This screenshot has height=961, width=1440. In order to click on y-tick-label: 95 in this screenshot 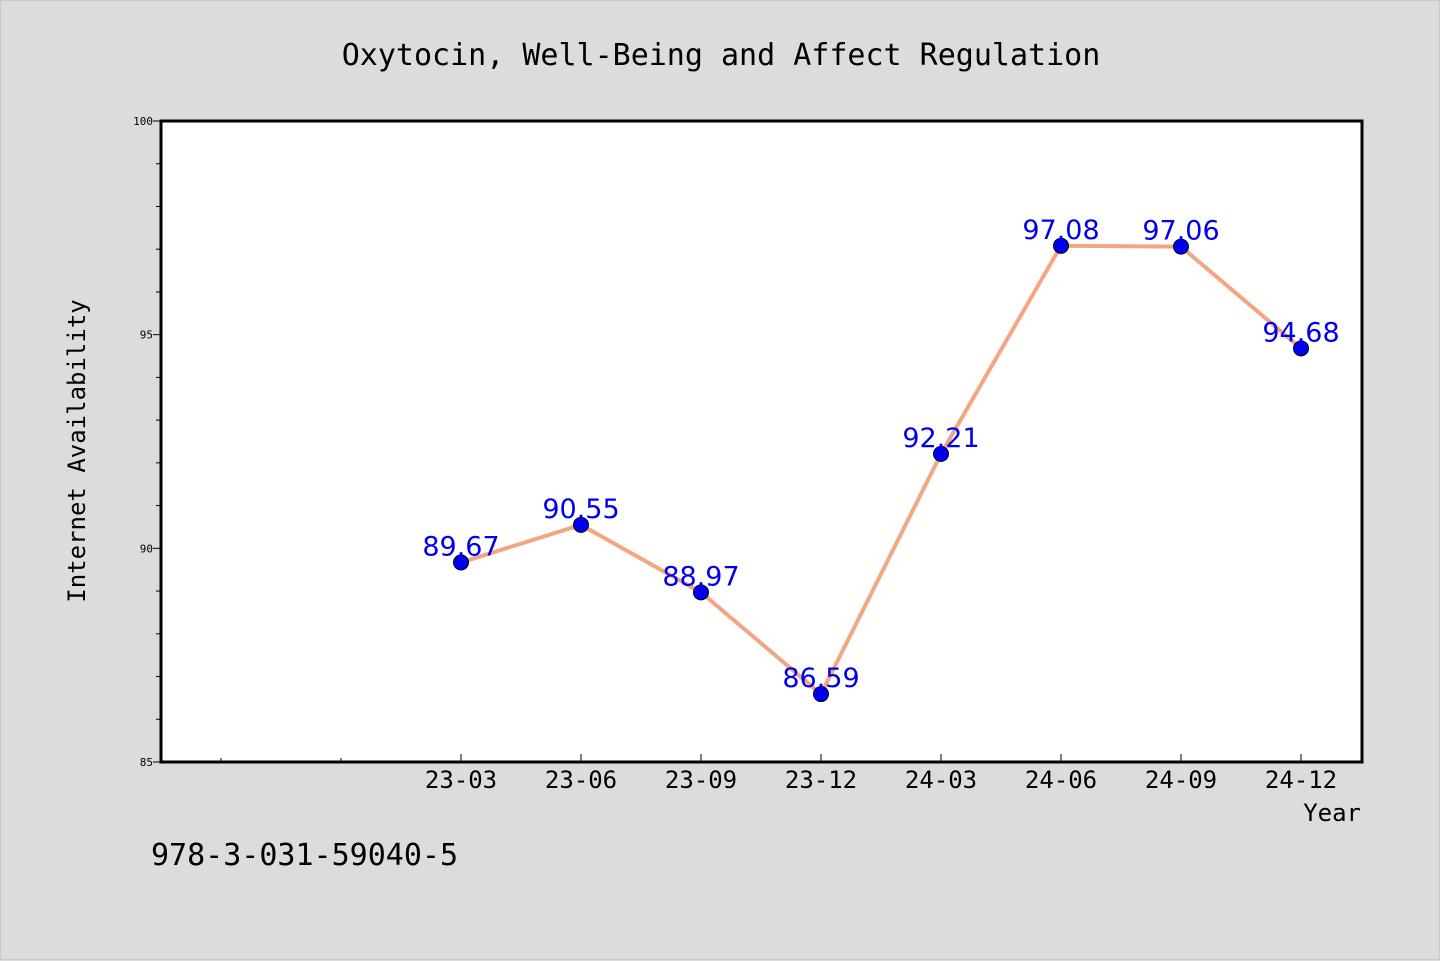, I will do `click(146, 335)`.